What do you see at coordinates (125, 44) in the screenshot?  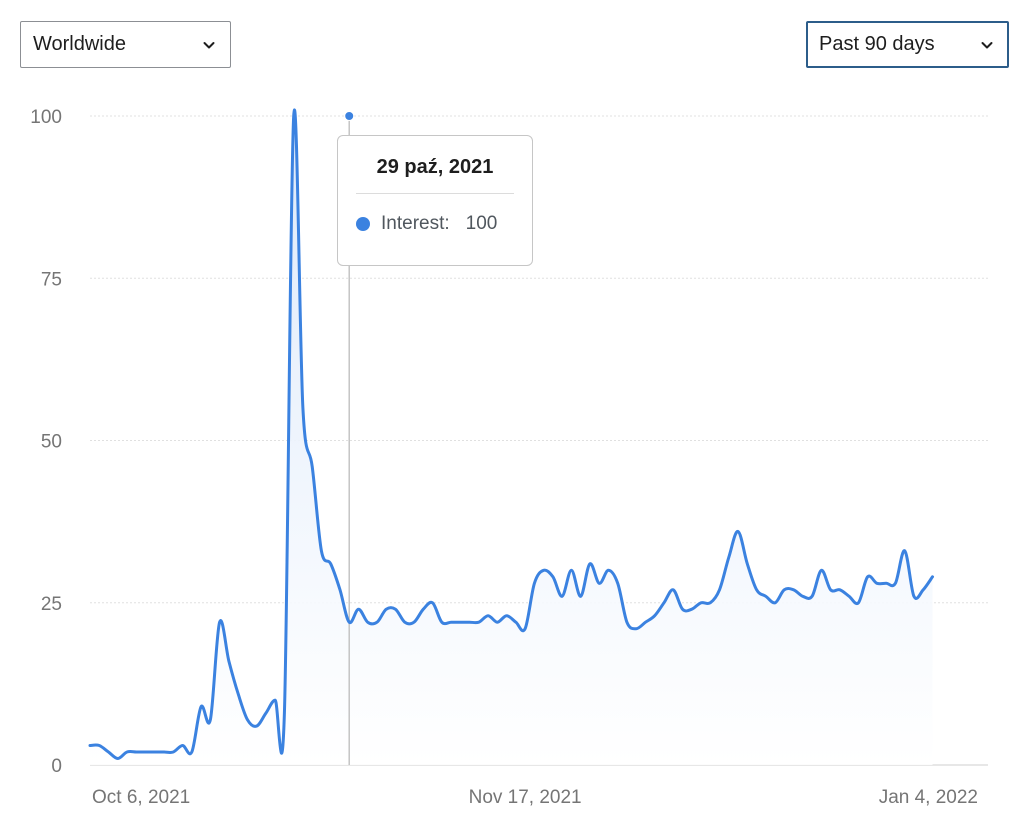 I see `region-select: Worldwide` at bounding box center [125, 44].